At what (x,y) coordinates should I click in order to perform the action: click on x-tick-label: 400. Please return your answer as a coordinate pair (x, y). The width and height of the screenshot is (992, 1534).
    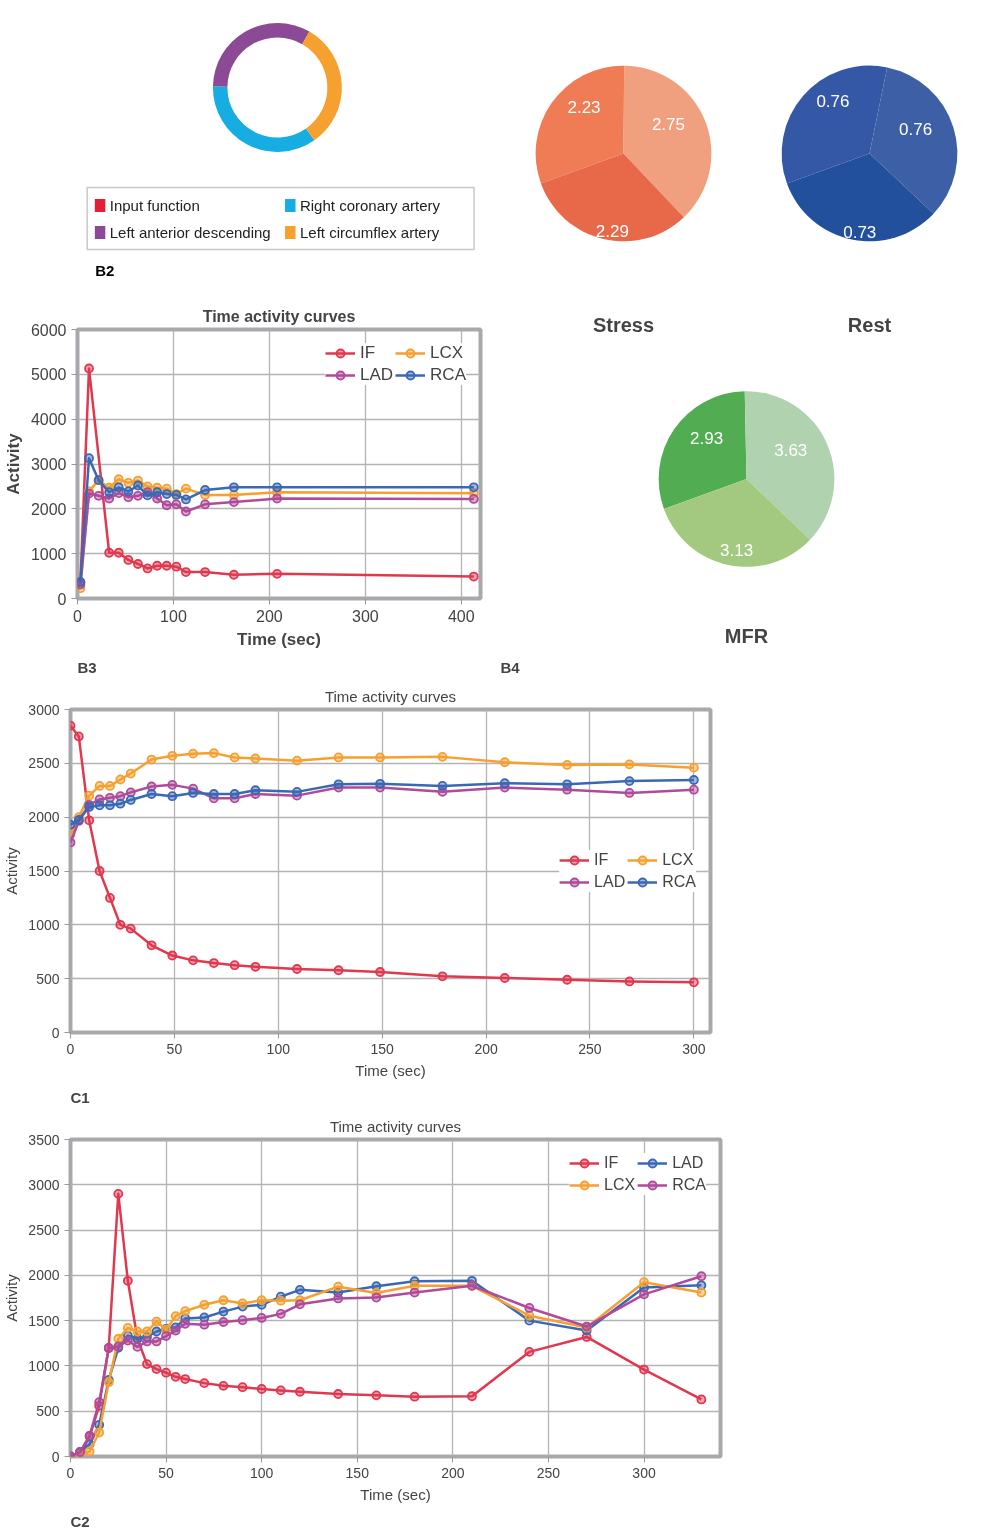
    Looking at the image, I should click on (461, 616).